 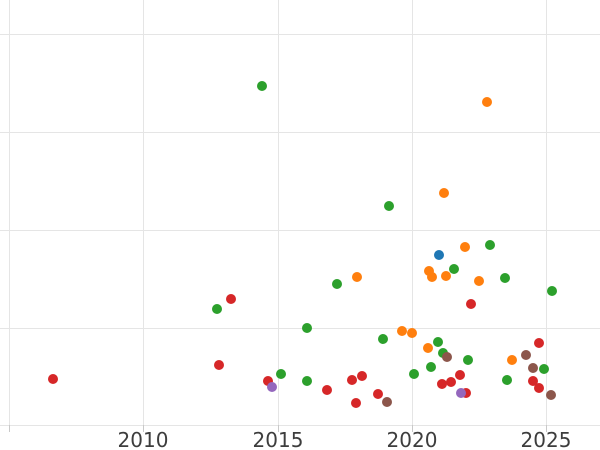 What do you see at coordinates (143, 439) in the screenshot?
I see `x-axis-tick-label: 2010` at bounding box center [143, 439].